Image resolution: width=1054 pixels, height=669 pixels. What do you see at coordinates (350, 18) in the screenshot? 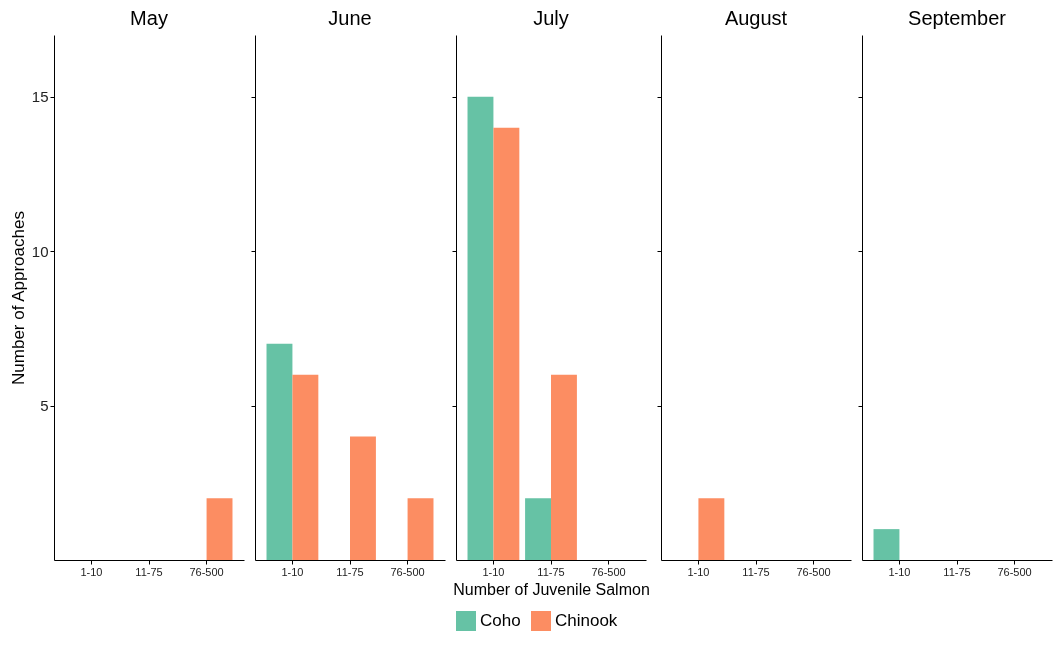
I see `chart-title: June` at bounding box center [350, 18].